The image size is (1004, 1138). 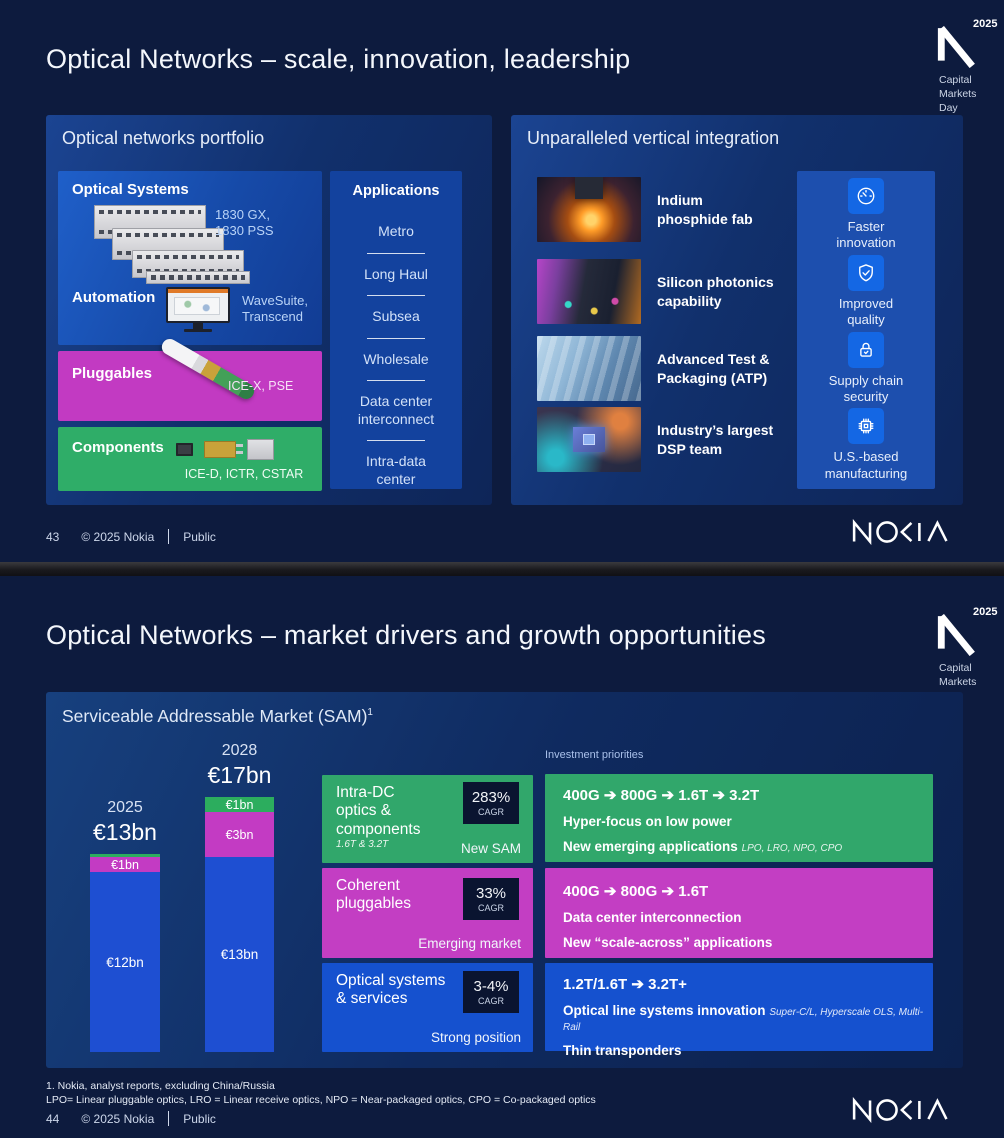 I want to click on shield-check-icon, so click(x=866, y=273).